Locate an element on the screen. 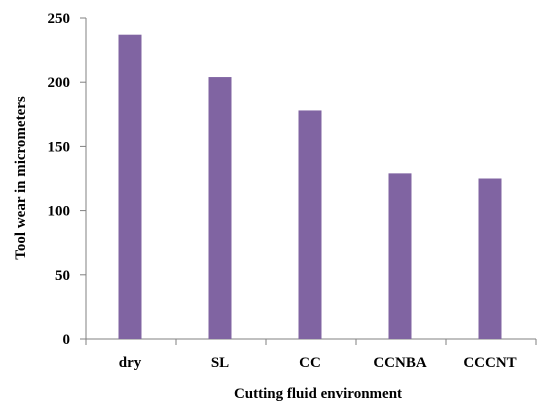 The image size is (539, 401). y-tick-label: 100 is located at coordinates (59, 212).